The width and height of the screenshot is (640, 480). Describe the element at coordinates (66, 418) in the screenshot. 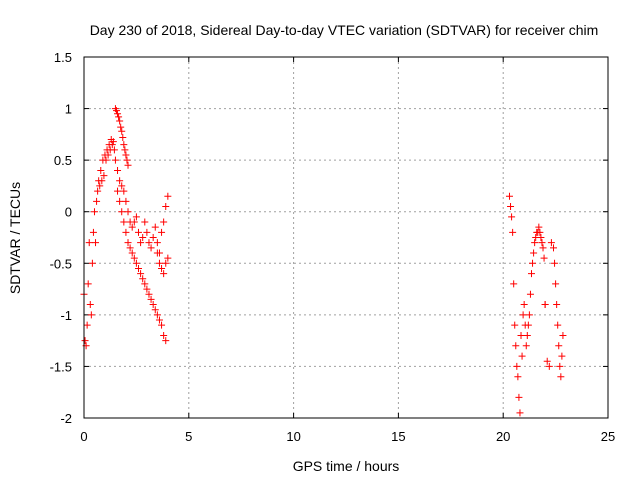

I see `y-tick-label: -2` at that location.